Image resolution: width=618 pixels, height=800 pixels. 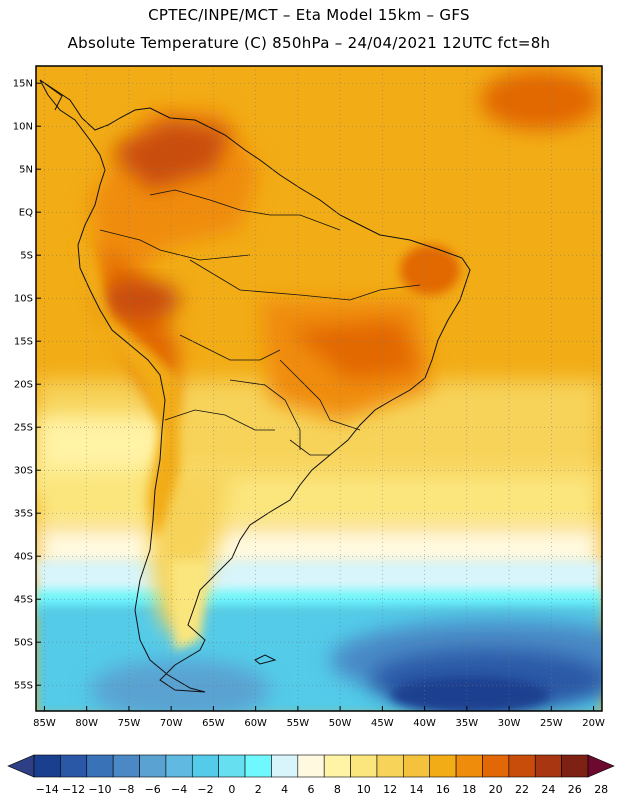 I want to click on colorbar-label: 8, so click(x=337, y=789).